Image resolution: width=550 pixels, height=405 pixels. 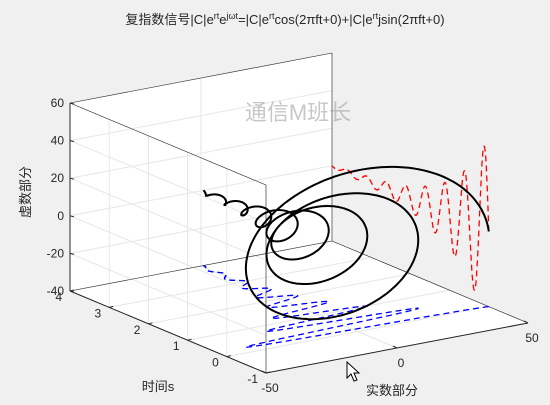 I want to click on x-axis-label: 实数部分, so click(x=392, y=390).